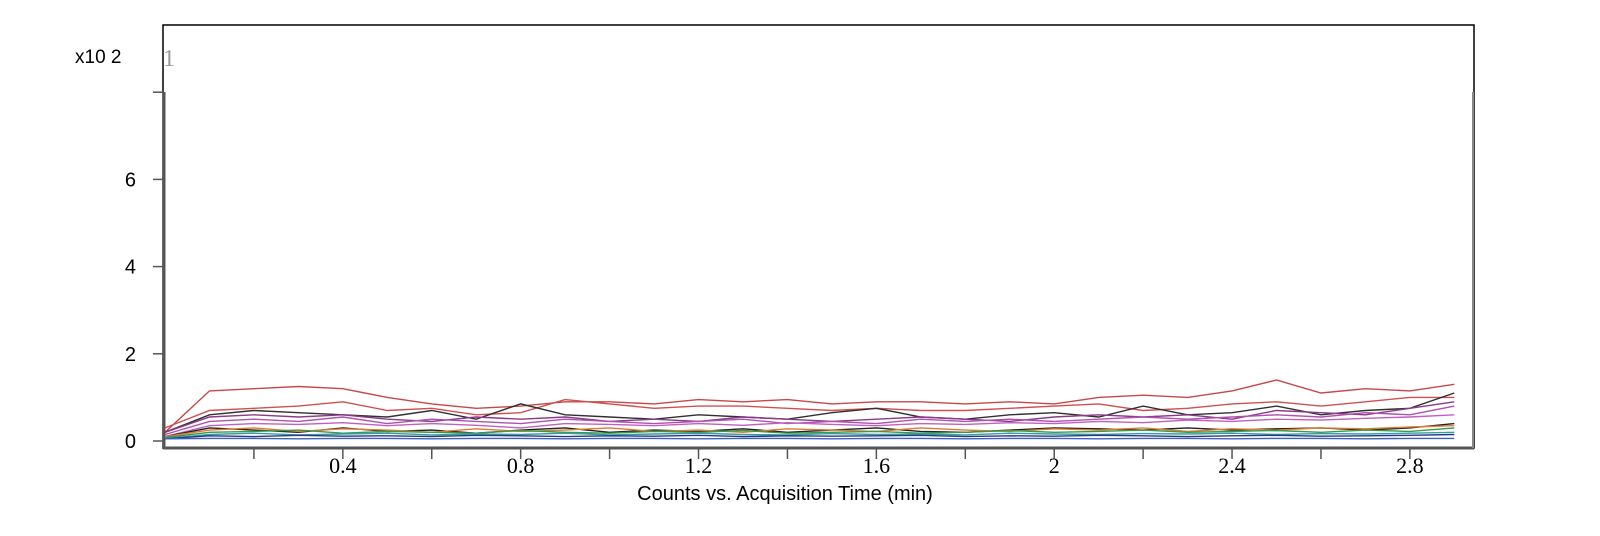 The image size is (1600, 536). I want to click on x-tick-label: 1.2, so click(699, 465).